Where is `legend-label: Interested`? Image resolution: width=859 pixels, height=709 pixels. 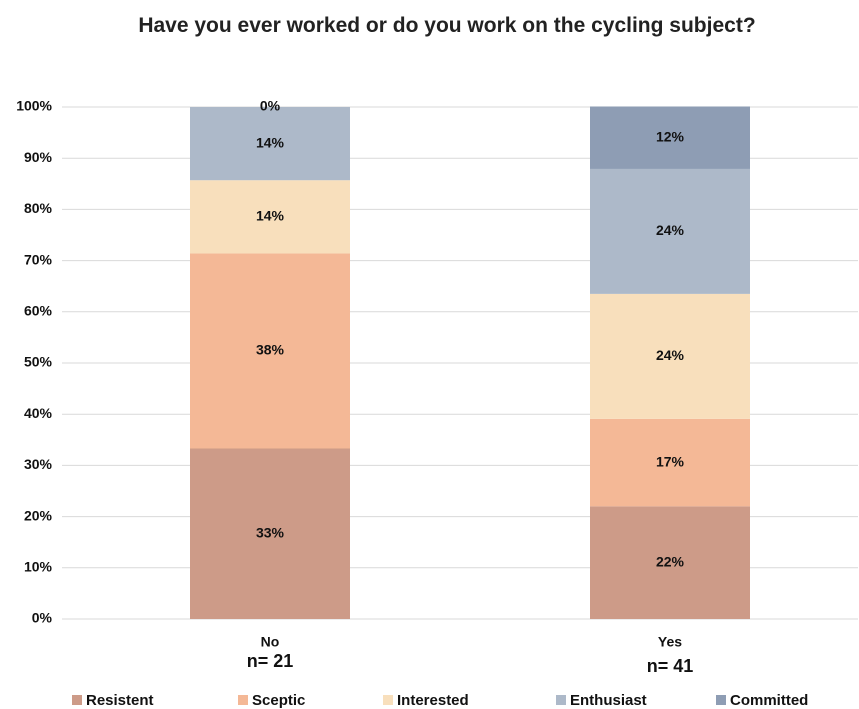
legend-label: Interested is located at coordinates (433, 700).